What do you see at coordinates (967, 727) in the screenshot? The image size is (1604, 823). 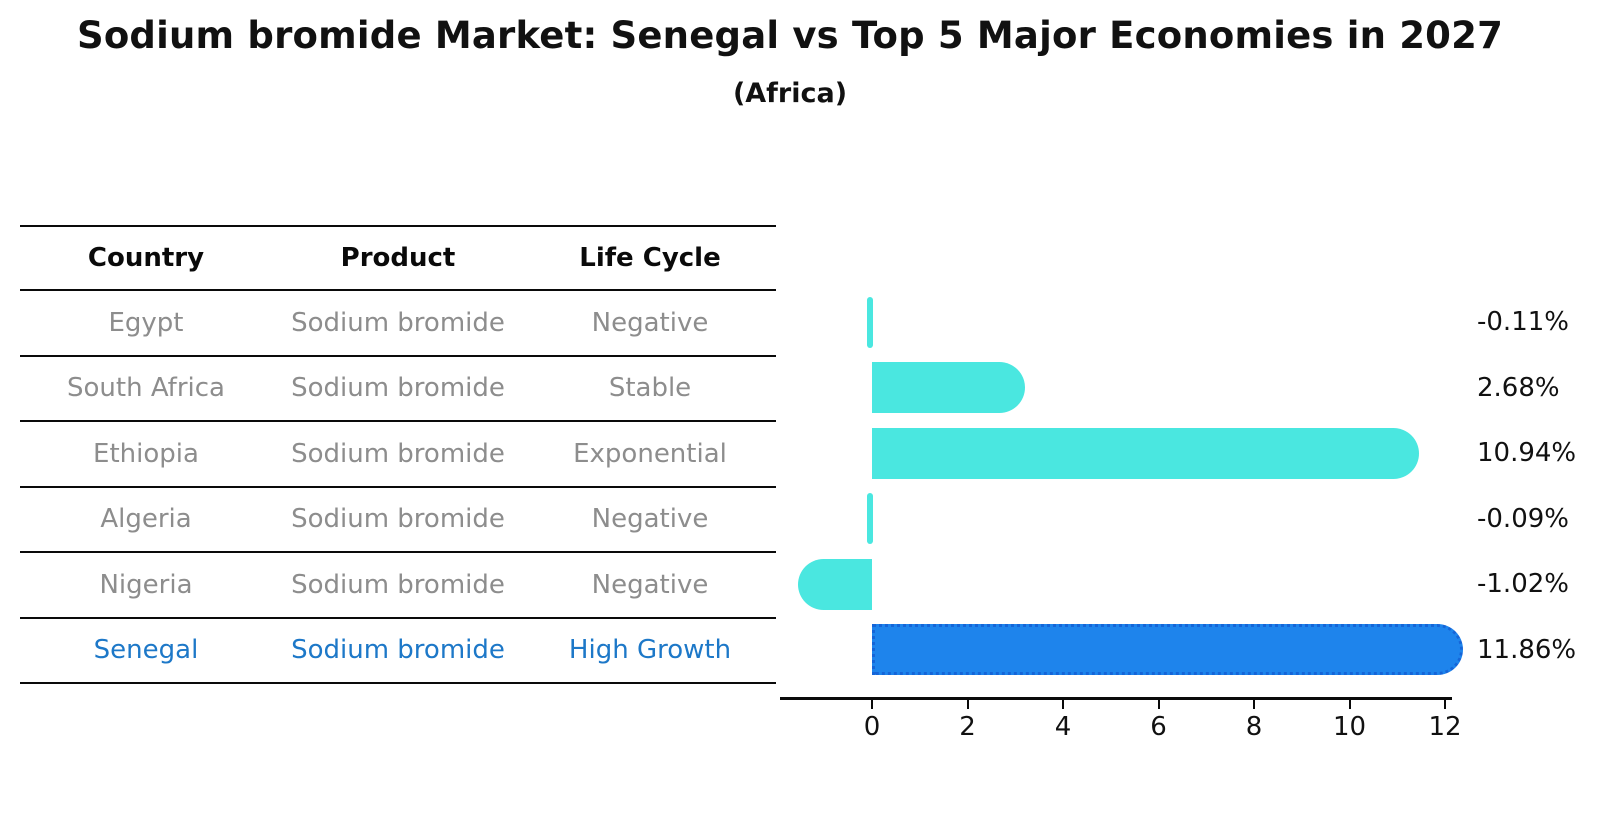 I see `x-tick-label: 2` at bounding box center [967, 727].